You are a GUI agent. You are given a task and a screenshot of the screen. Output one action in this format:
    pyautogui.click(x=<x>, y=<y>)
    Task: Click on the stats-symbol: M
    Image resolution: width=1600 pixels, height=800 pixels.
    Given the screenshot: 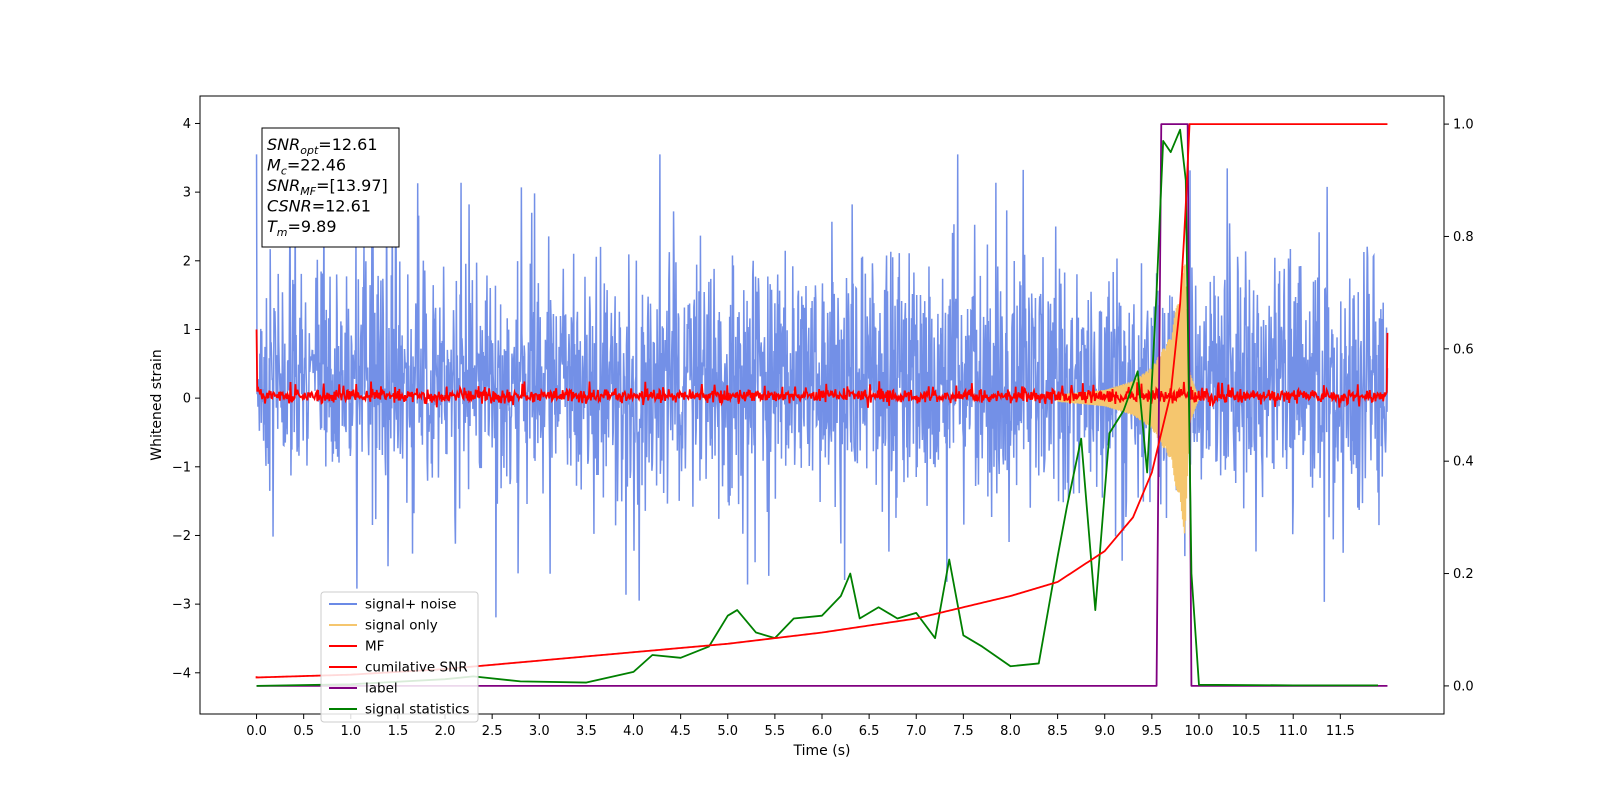 What is the action you would take?
    pyautogui.click(x=274, y=165)
    